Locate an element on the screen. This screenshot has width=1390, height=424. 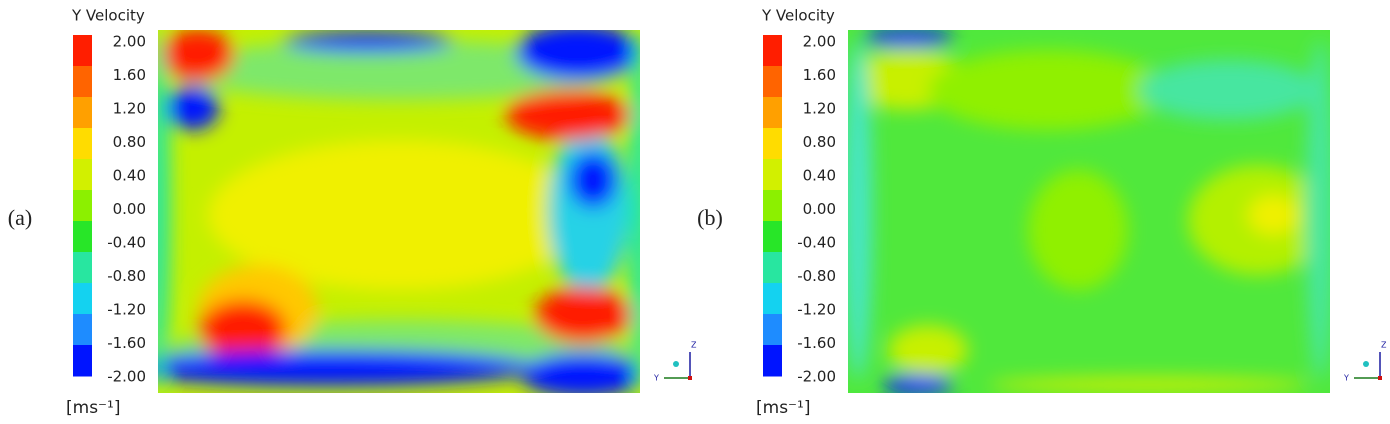
panel-label: (b) is located at coordinates (710, 217).